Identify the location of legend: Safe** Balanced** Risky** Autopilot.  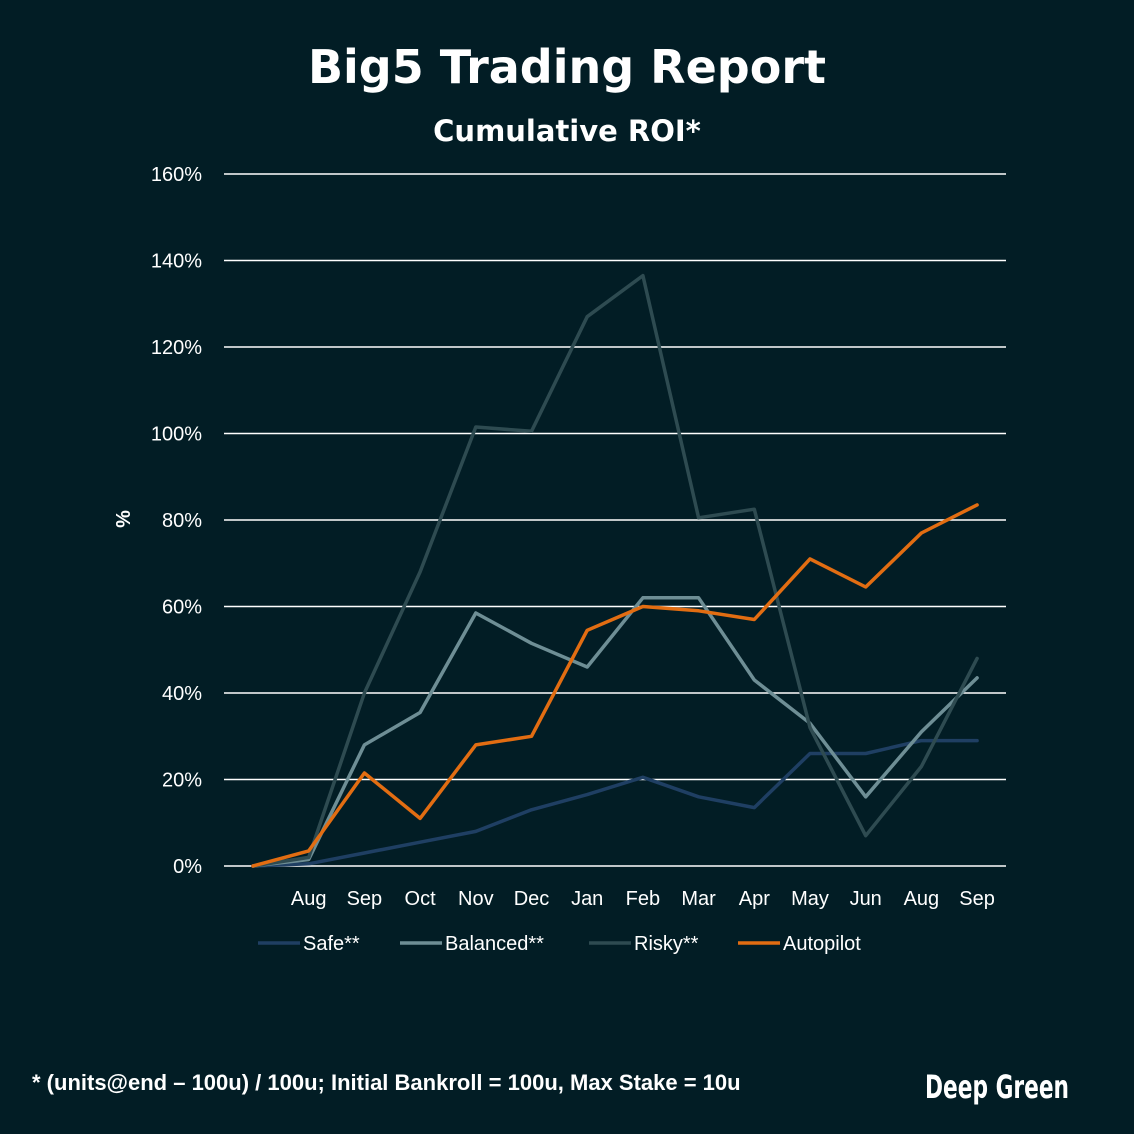
(559, 944).